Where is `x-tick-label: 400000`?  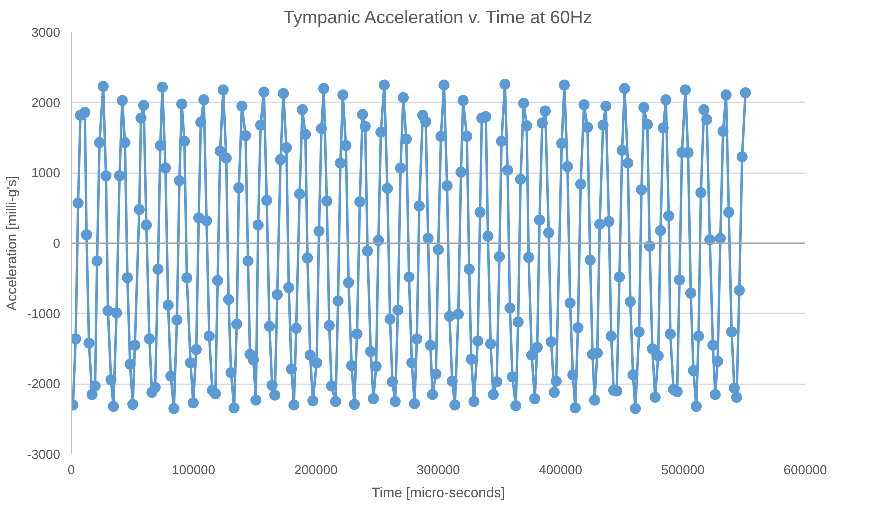 x-tick-label: 400000 is located at coordinates (561, 470).